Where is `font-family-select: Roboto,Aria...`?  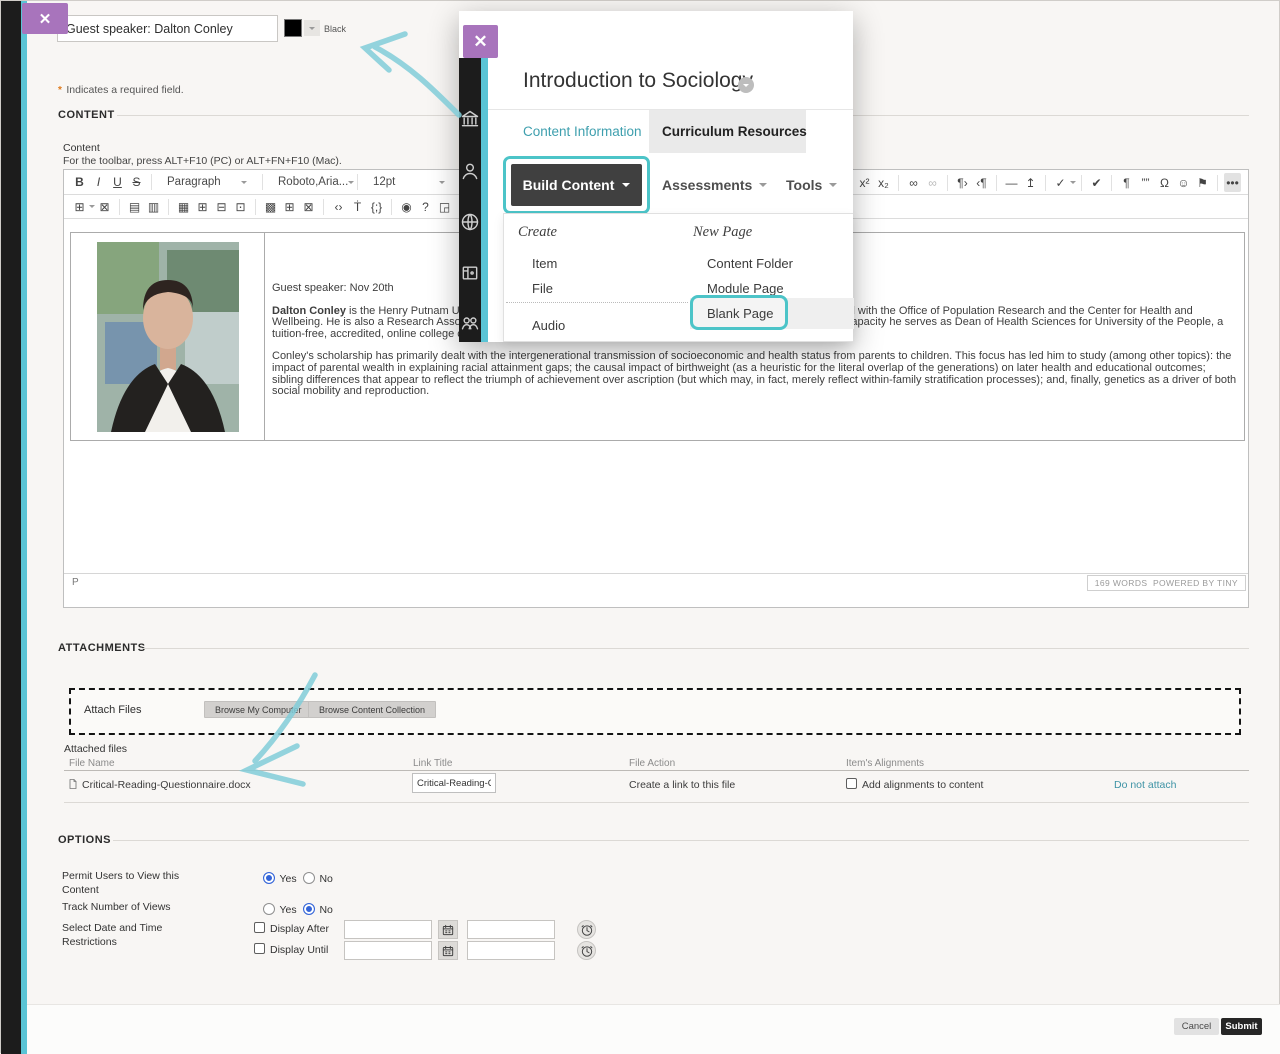
font-family-select: Roboto,Aria... is located at coordinates (313, 182).